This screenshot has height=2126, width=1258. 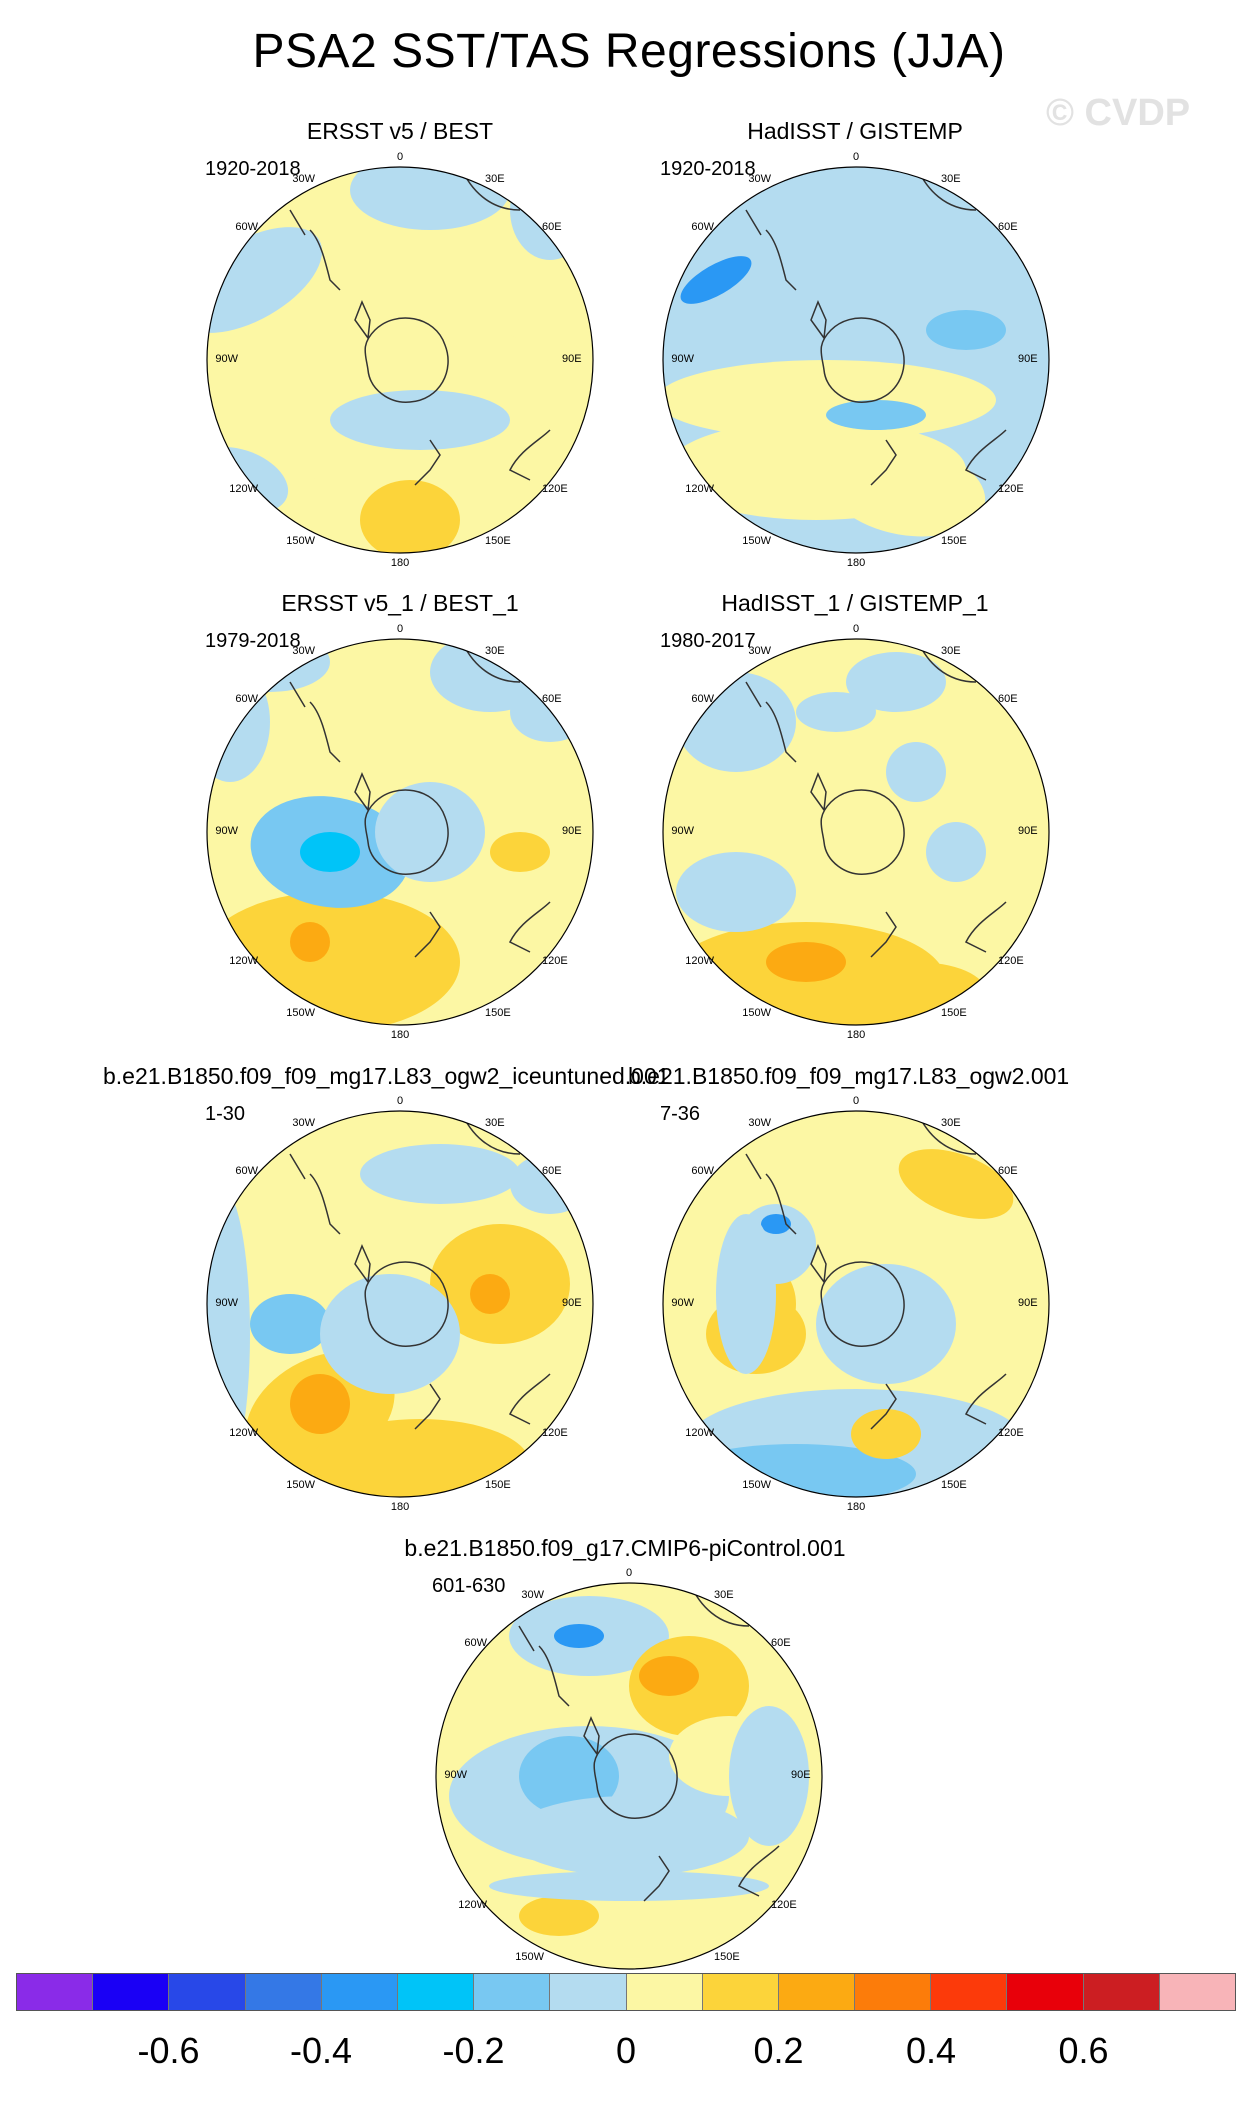 I want to click on panel-6-years: 7-36, so click(x=680, y=1114).